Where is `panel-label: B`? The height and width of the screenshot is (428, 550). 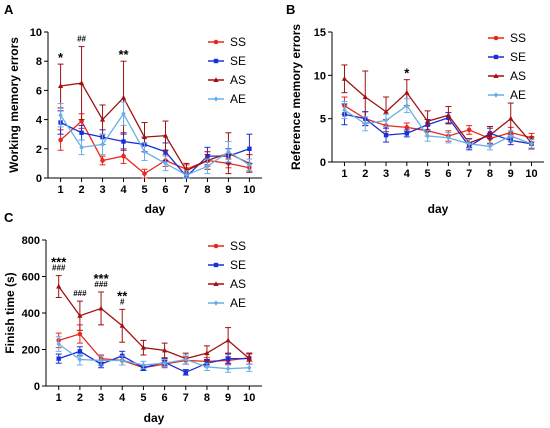 panel-label: B is located at coordinates (290, 9).